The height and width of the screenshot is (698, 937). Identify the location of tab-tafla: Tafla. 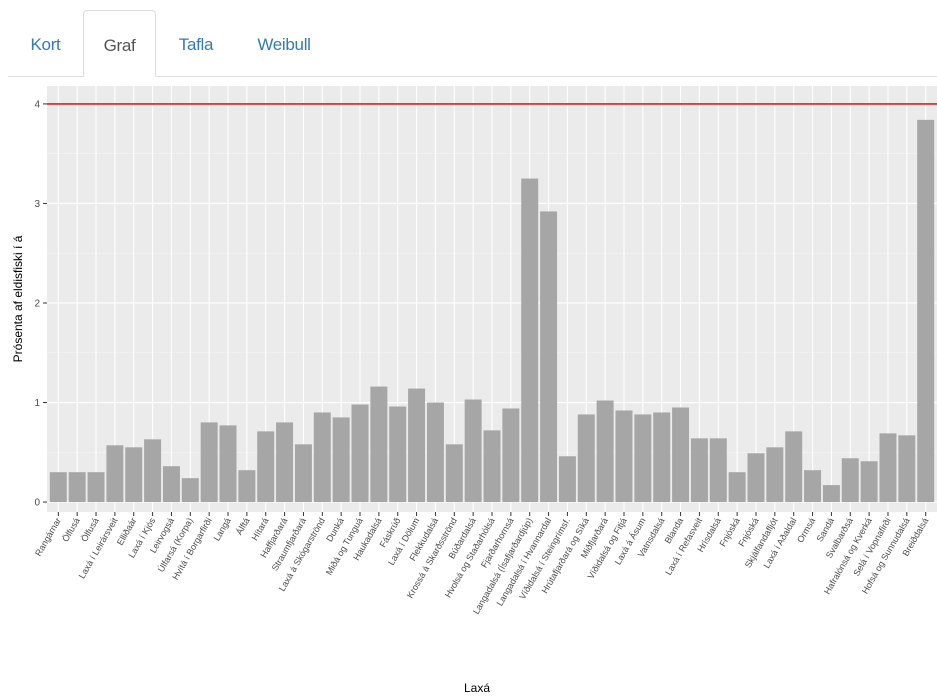
(196, 44).